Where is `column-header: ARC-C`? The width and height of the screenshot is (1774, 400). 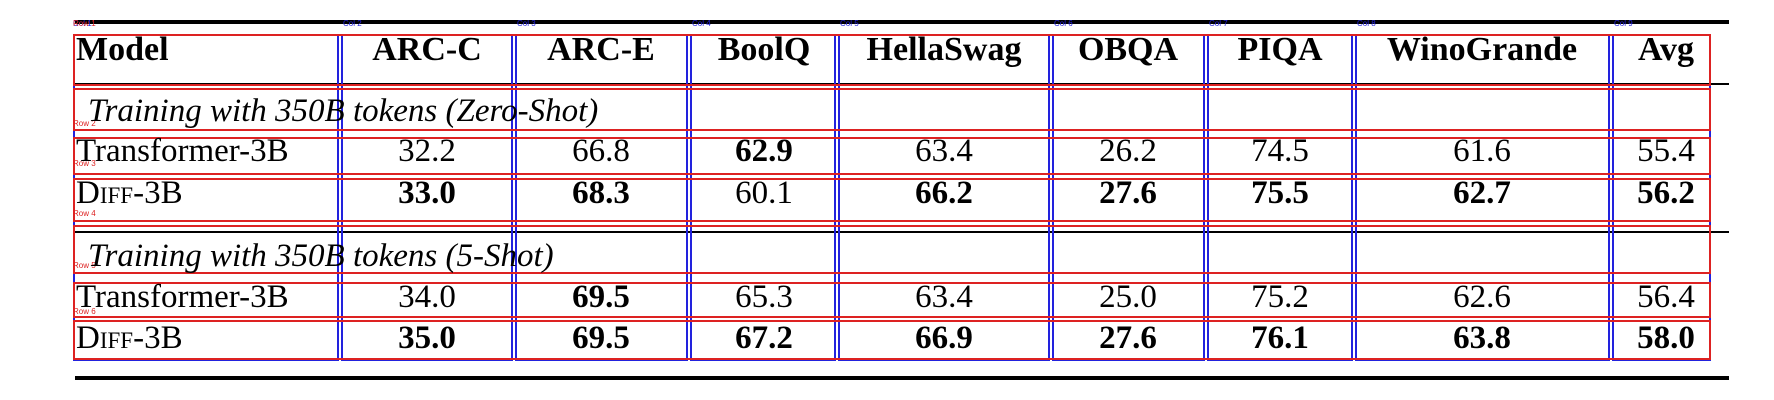 column-header: ARC-C is located at coordinates (427, 49).